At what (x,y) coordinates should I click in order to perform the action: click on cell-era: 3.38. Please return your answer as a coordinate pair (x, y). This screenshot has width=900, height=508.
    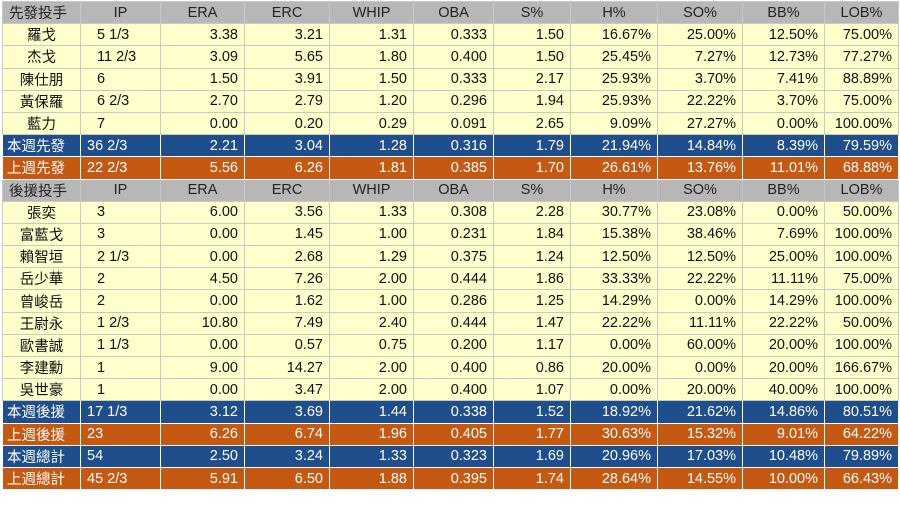
    Looking at the image, I should click on (202, 35).